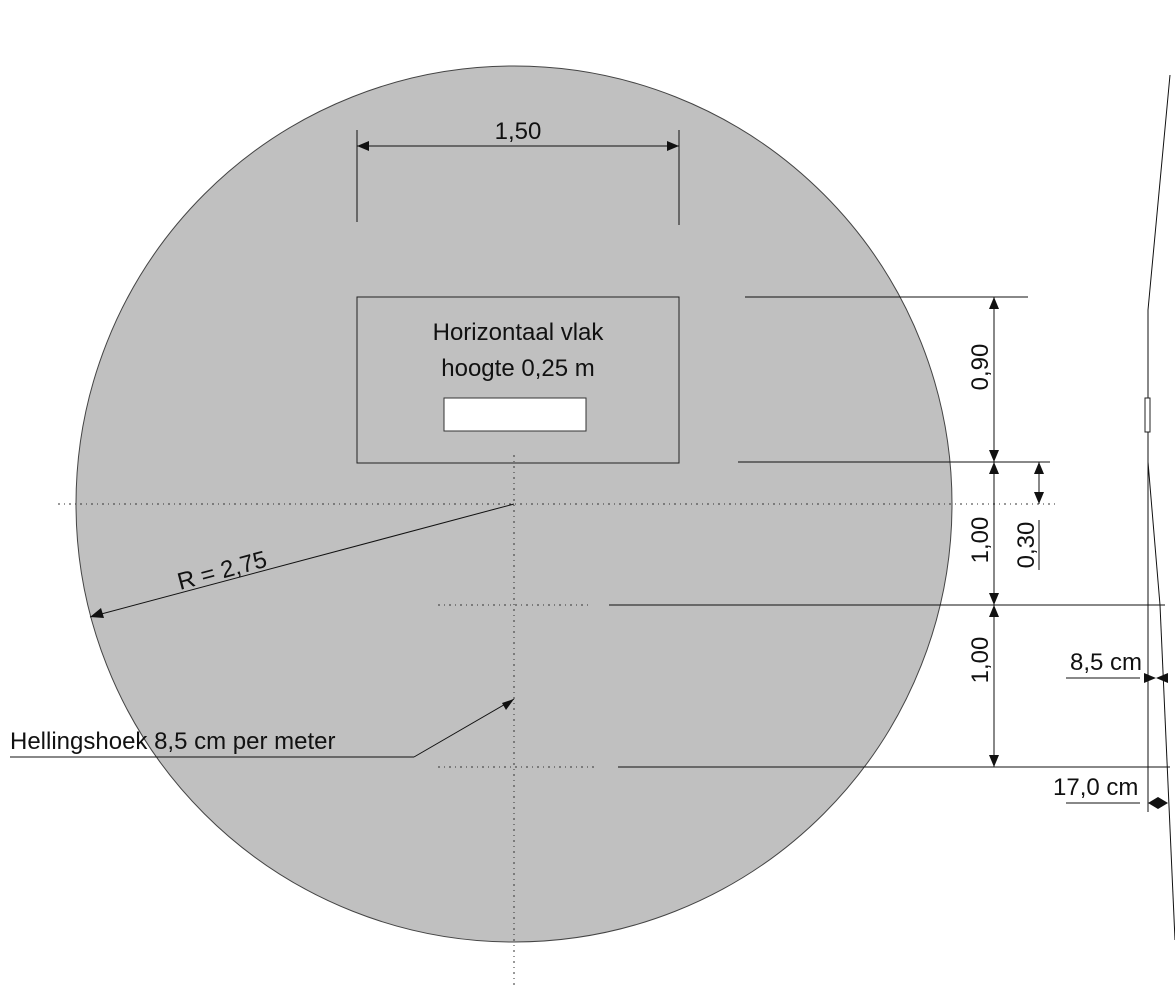 The image size is (1175, 992). Describe the element at coordinates (172, 741) in the screenshot. I see `slope-label: Hellingshoek 8,5 cm per meter` at that location.